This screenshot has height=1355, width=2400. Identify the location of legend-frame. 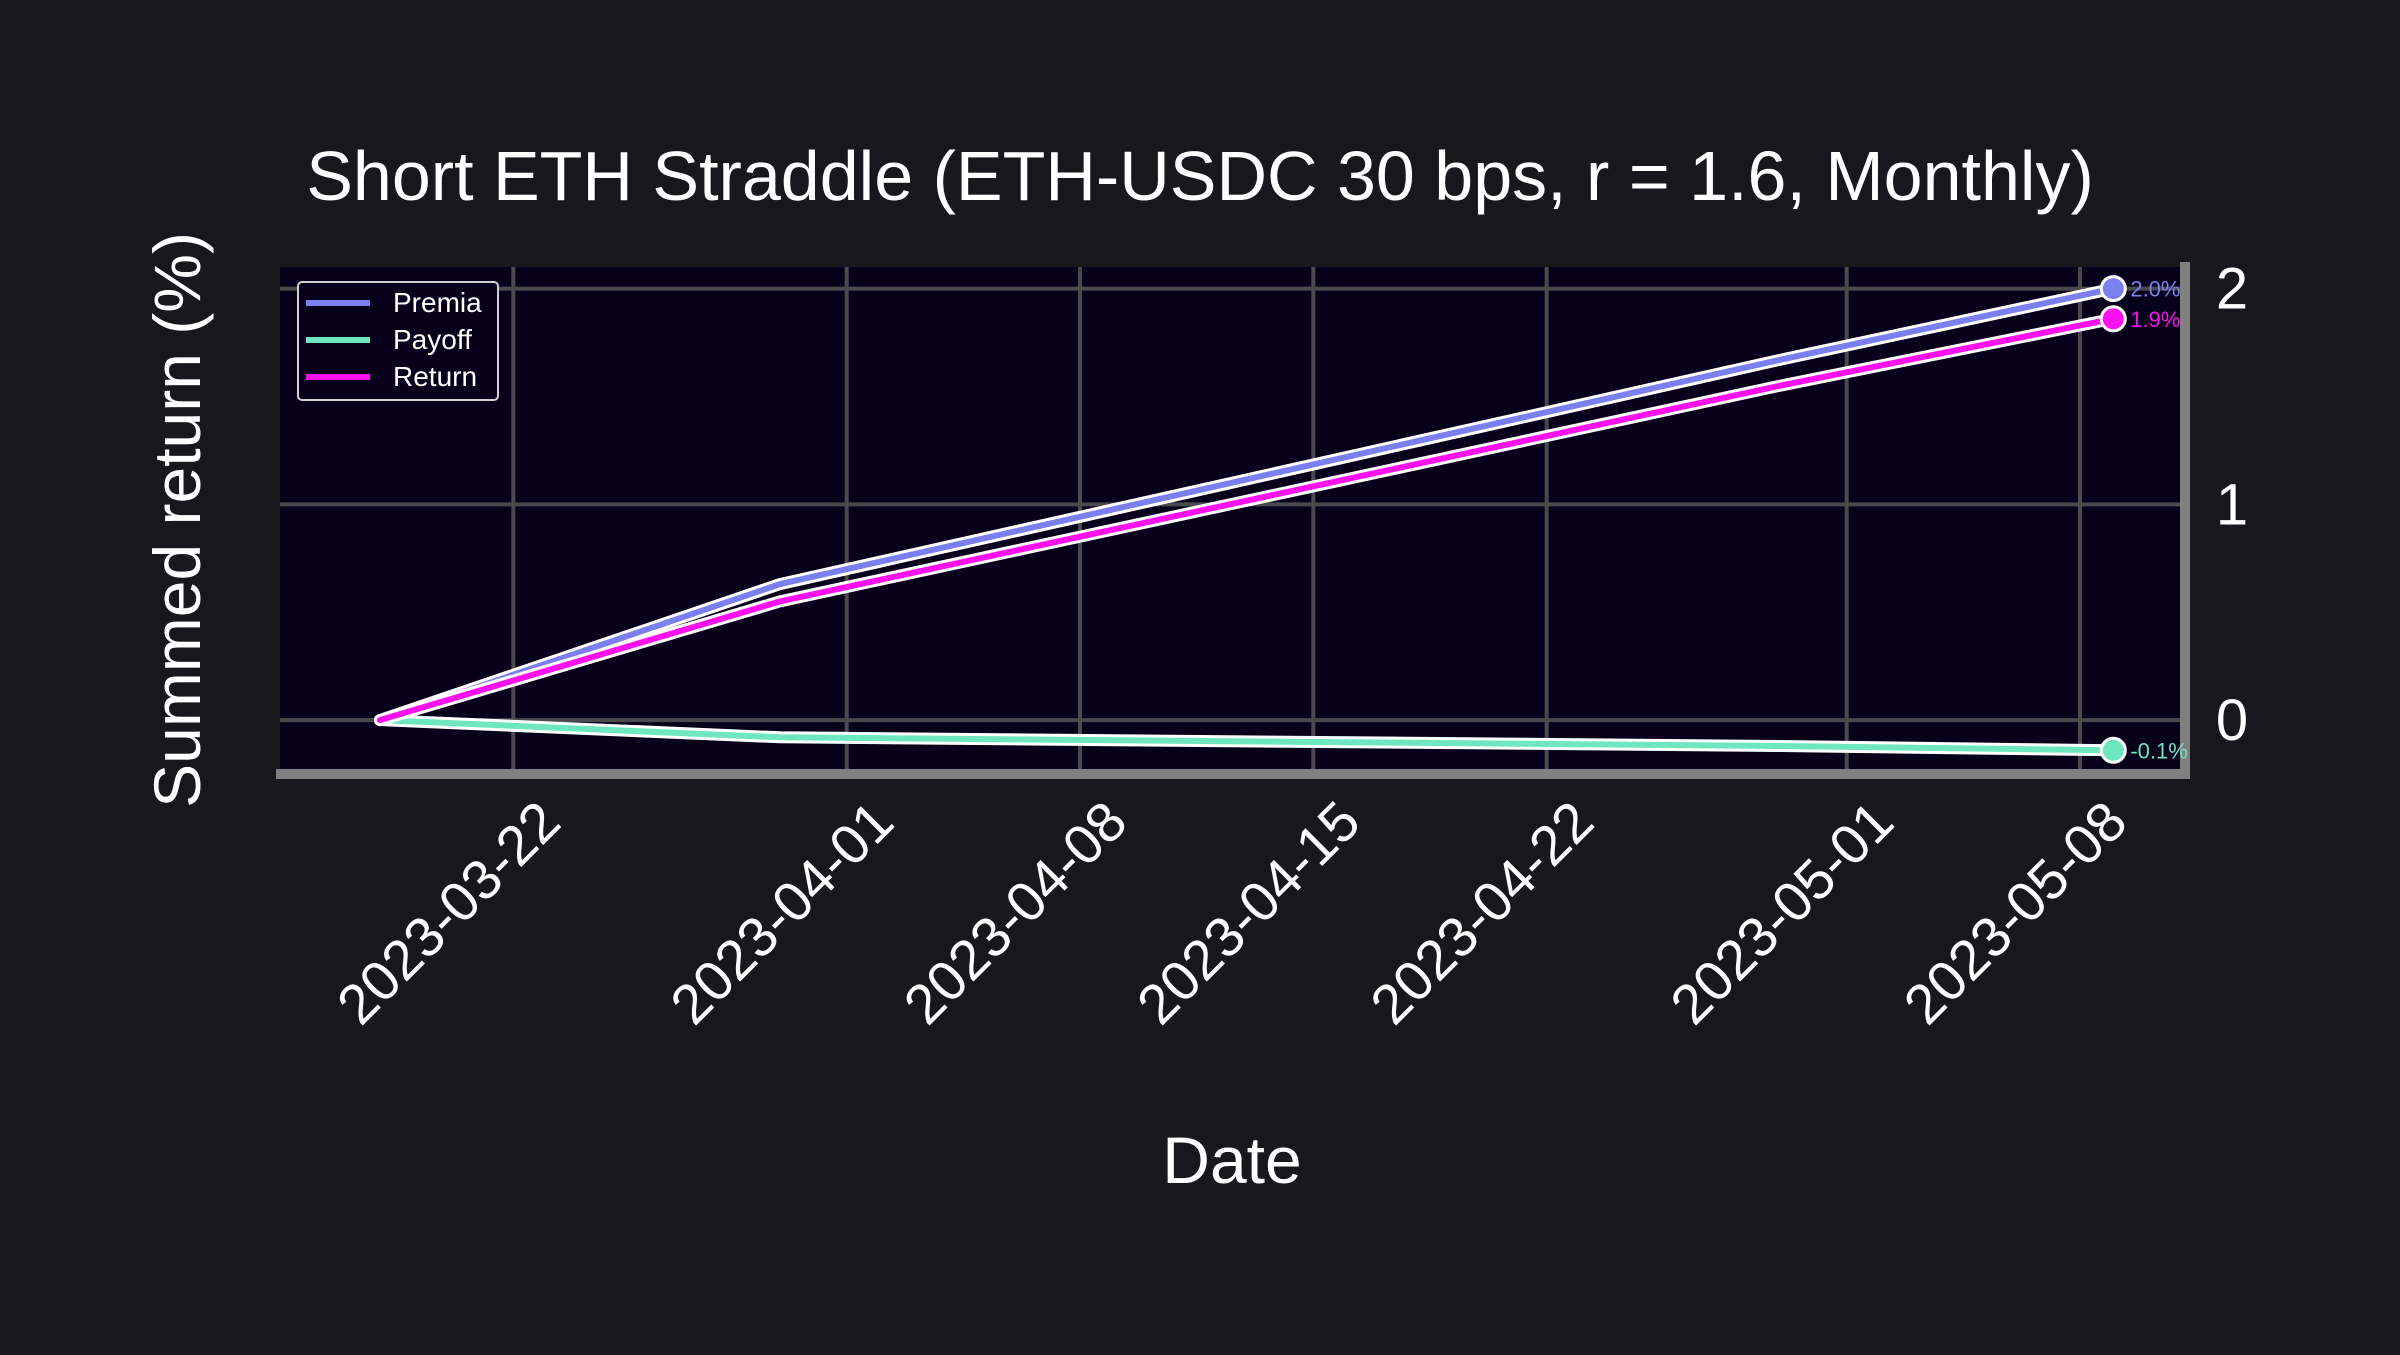
(398, 341).